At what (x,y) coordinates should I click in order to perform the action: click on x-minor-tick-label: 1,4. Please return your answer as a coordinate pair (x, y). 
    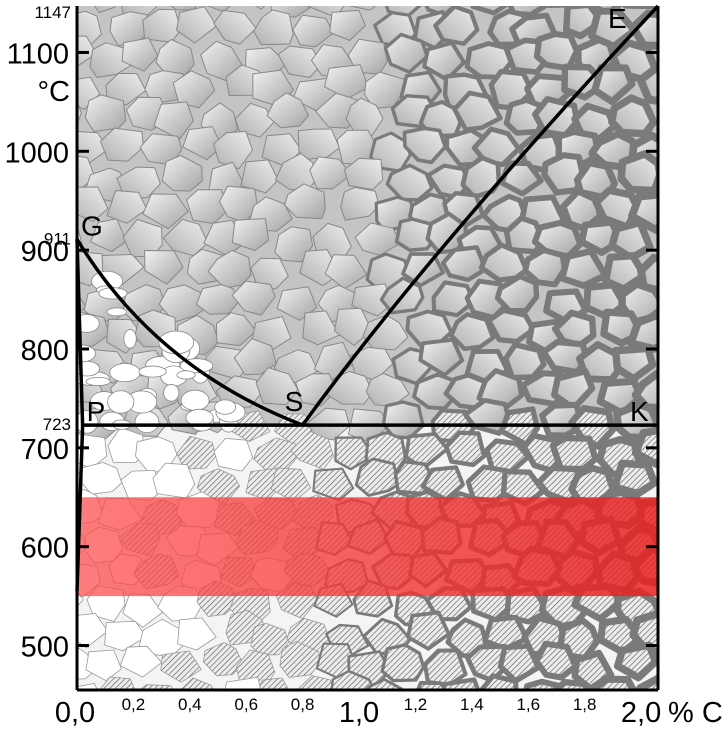
    Looking at the image, I should click on (472, 704).